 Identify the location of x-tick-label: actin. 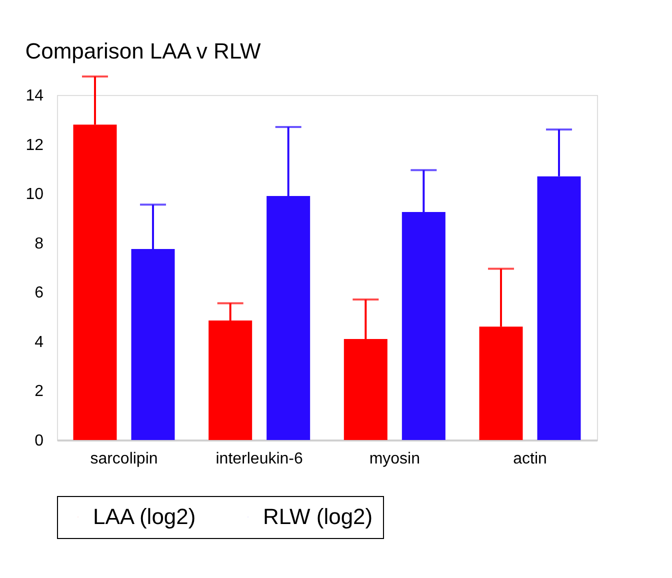
(530, 459).